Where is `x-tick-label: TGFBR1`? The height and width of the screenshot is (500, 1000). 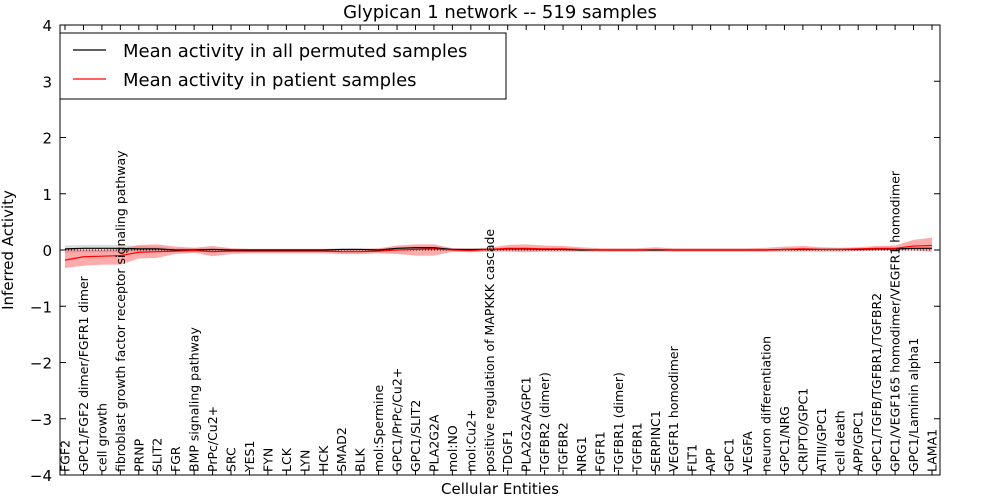
x-tick-label: TGFBR1 is located at coordinates (636, 447).